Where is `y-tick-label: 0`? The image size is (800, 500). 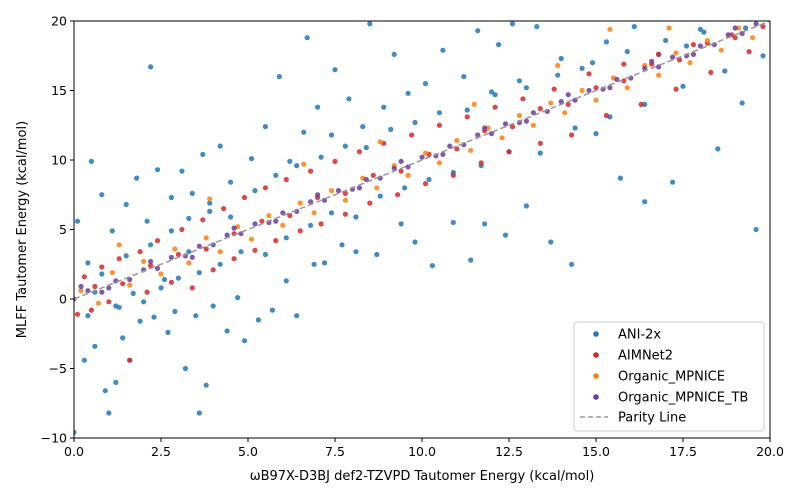 y-tick-label: 0 is located at coordinates (63, 299).